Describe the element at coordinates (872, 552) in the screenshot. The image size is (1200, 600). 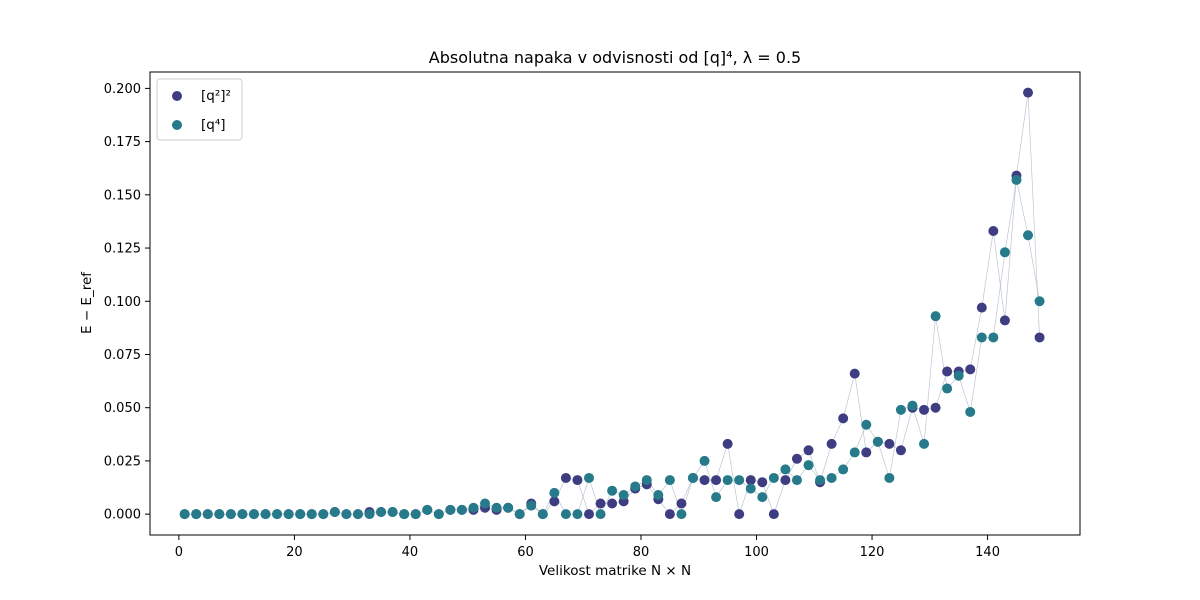
I see `x-tick-label: 120` at that location.